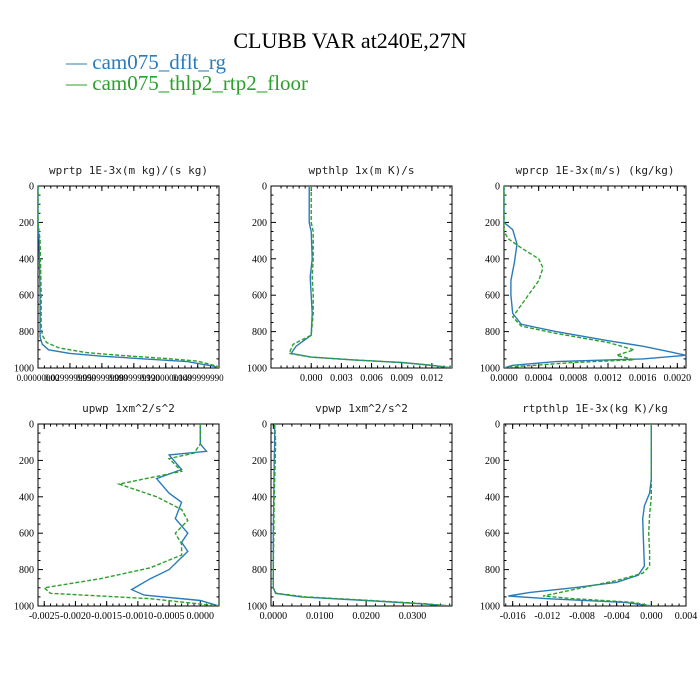 Image resolution: width=700 pixels, height=700 pixels. I want to click on x-tick-label: 0.0012, so click(608, 378).